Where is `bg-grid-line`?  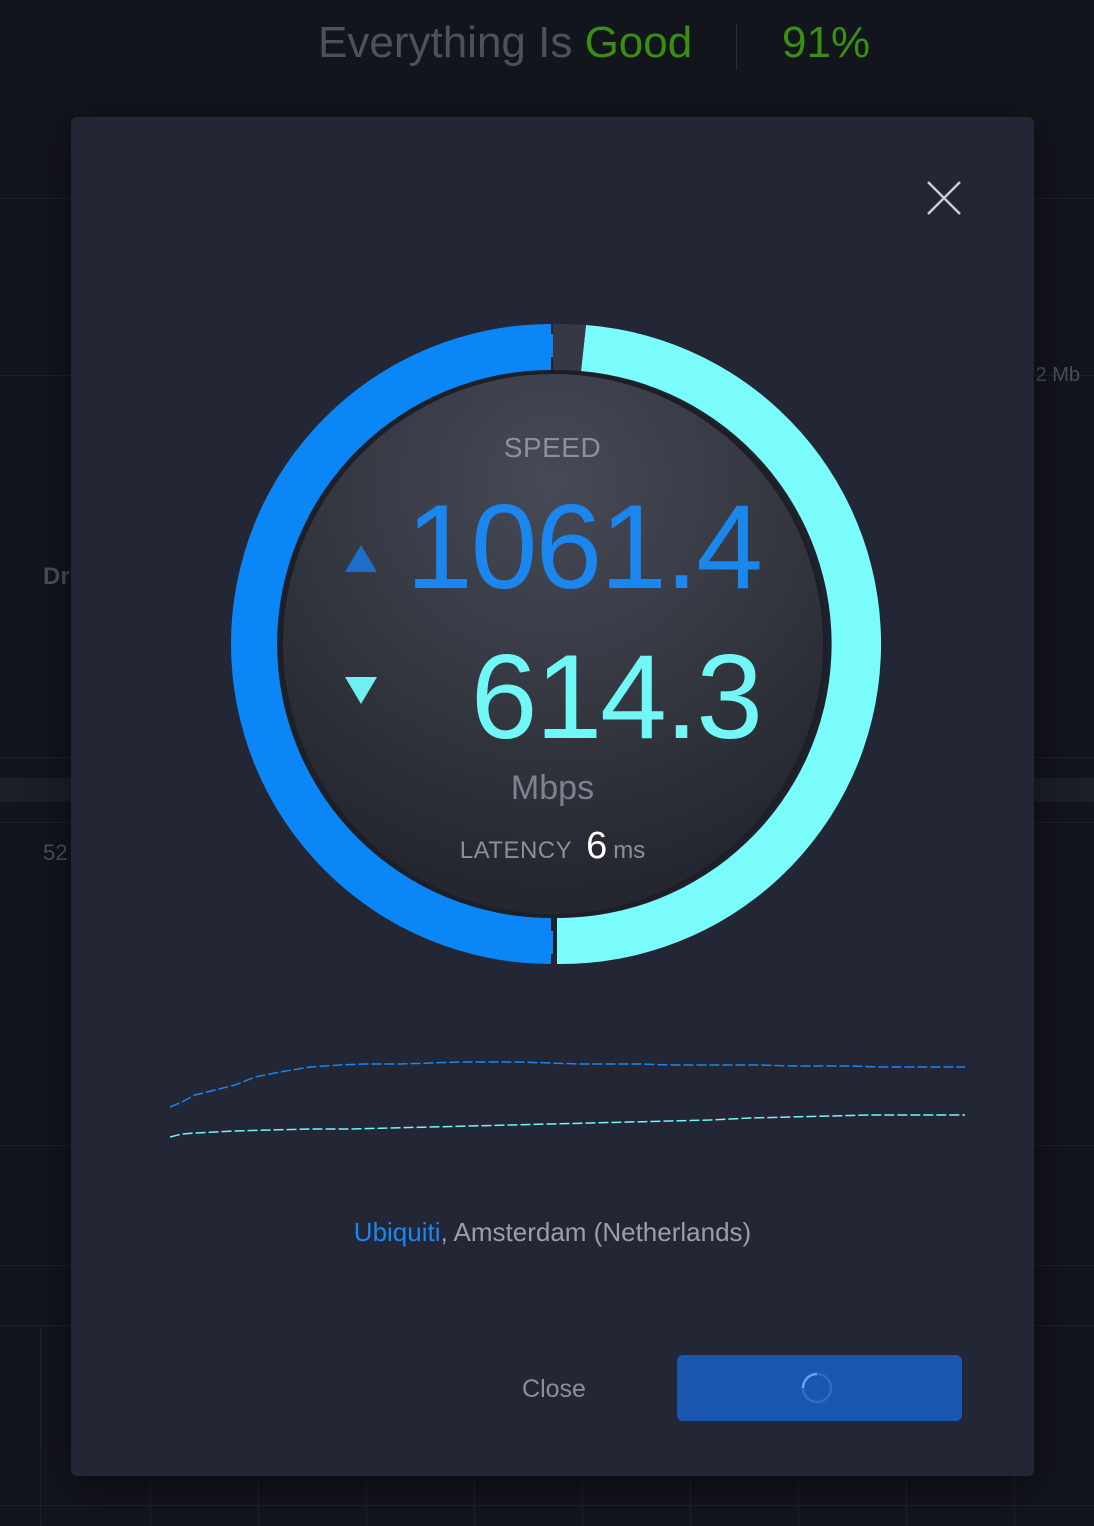 bg-grid-line is located at coordinates (40, 1425).